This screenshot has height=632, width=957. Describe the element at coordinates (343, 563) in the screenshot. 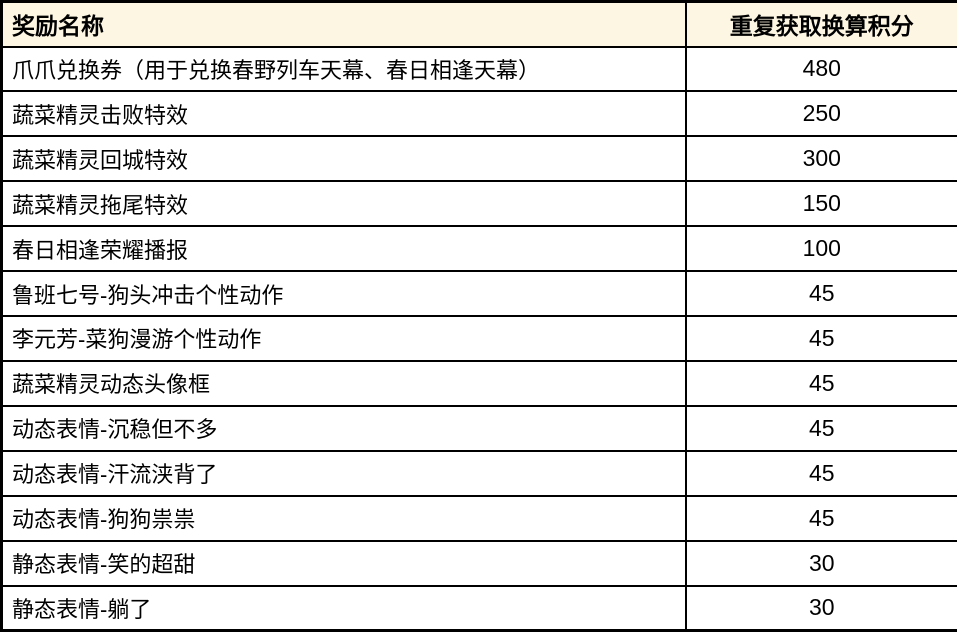

I see `reward-name-cell: 静态表情-笑的超甜` at that location.